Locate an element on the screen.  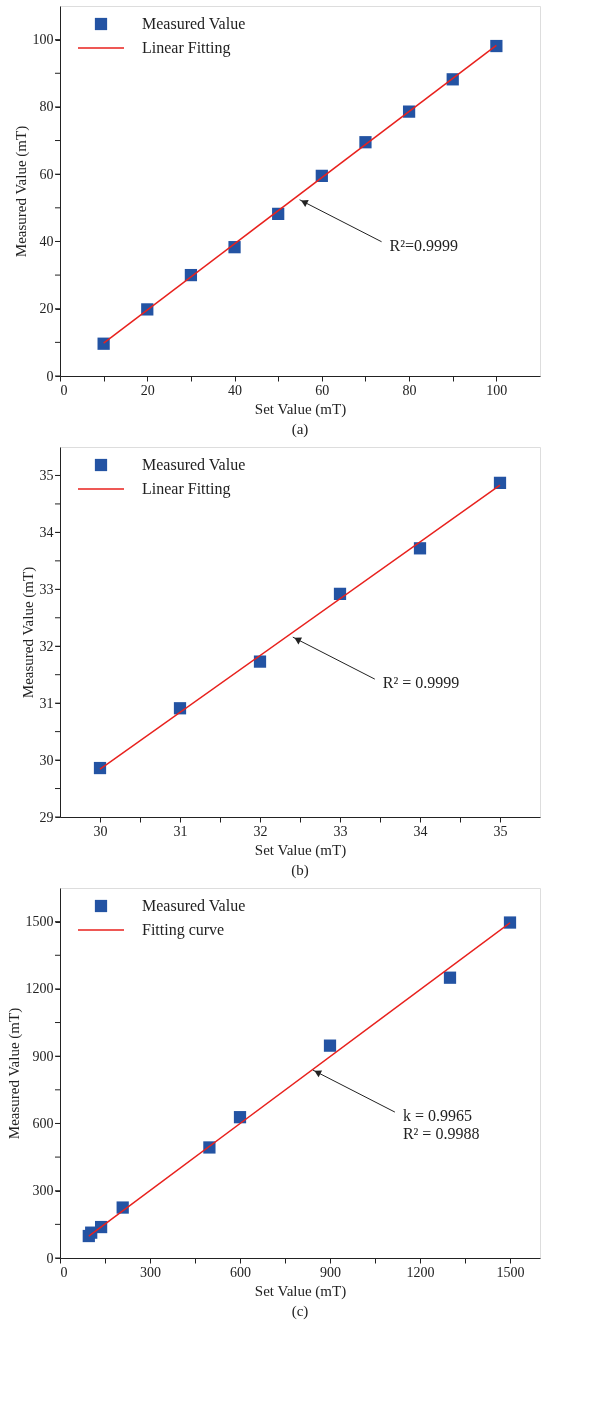
text: (c) is located at coordinates (300, 1311).